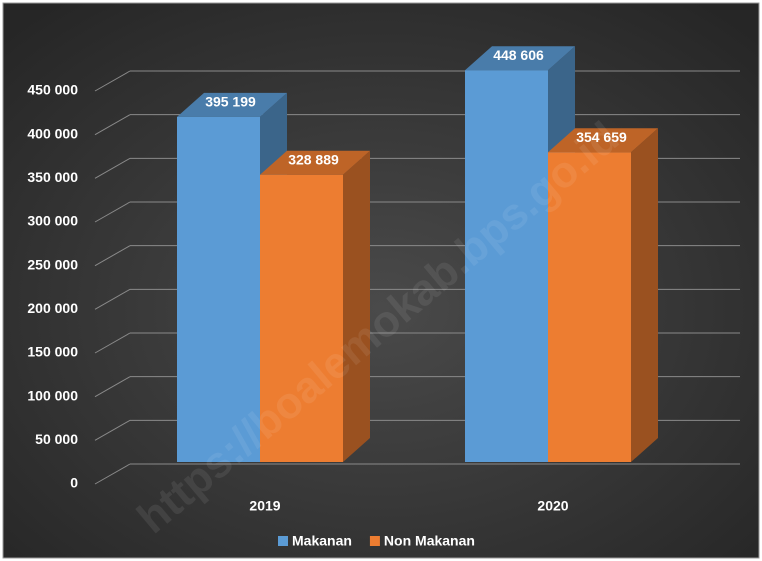  Describe the element at coordinates (52, 133) in the screenshot. I see `y-tick-label: 400 000` at that location.